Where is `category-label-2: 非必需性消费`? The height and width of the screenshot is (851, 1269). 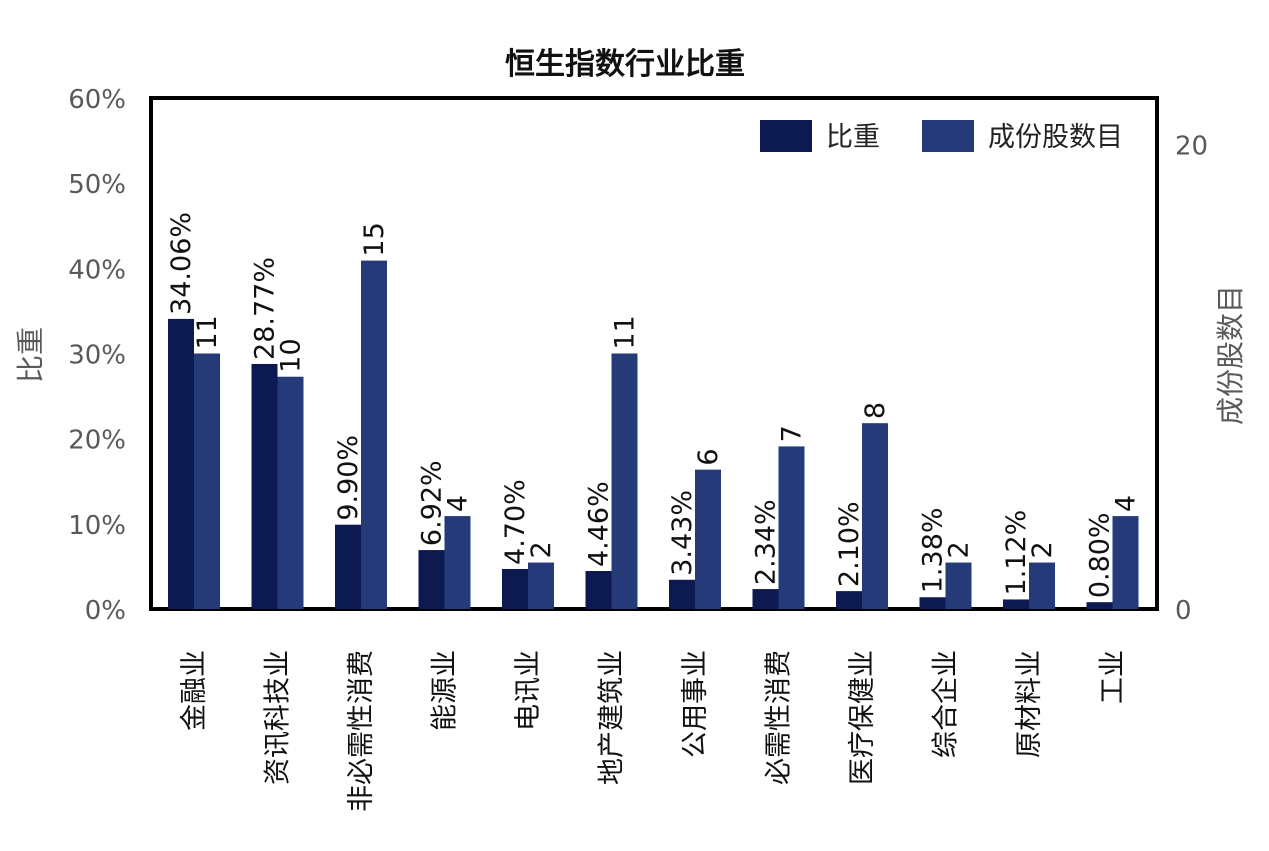
category-label-2: 非必需性消费 is located at coordinates (361, 731).